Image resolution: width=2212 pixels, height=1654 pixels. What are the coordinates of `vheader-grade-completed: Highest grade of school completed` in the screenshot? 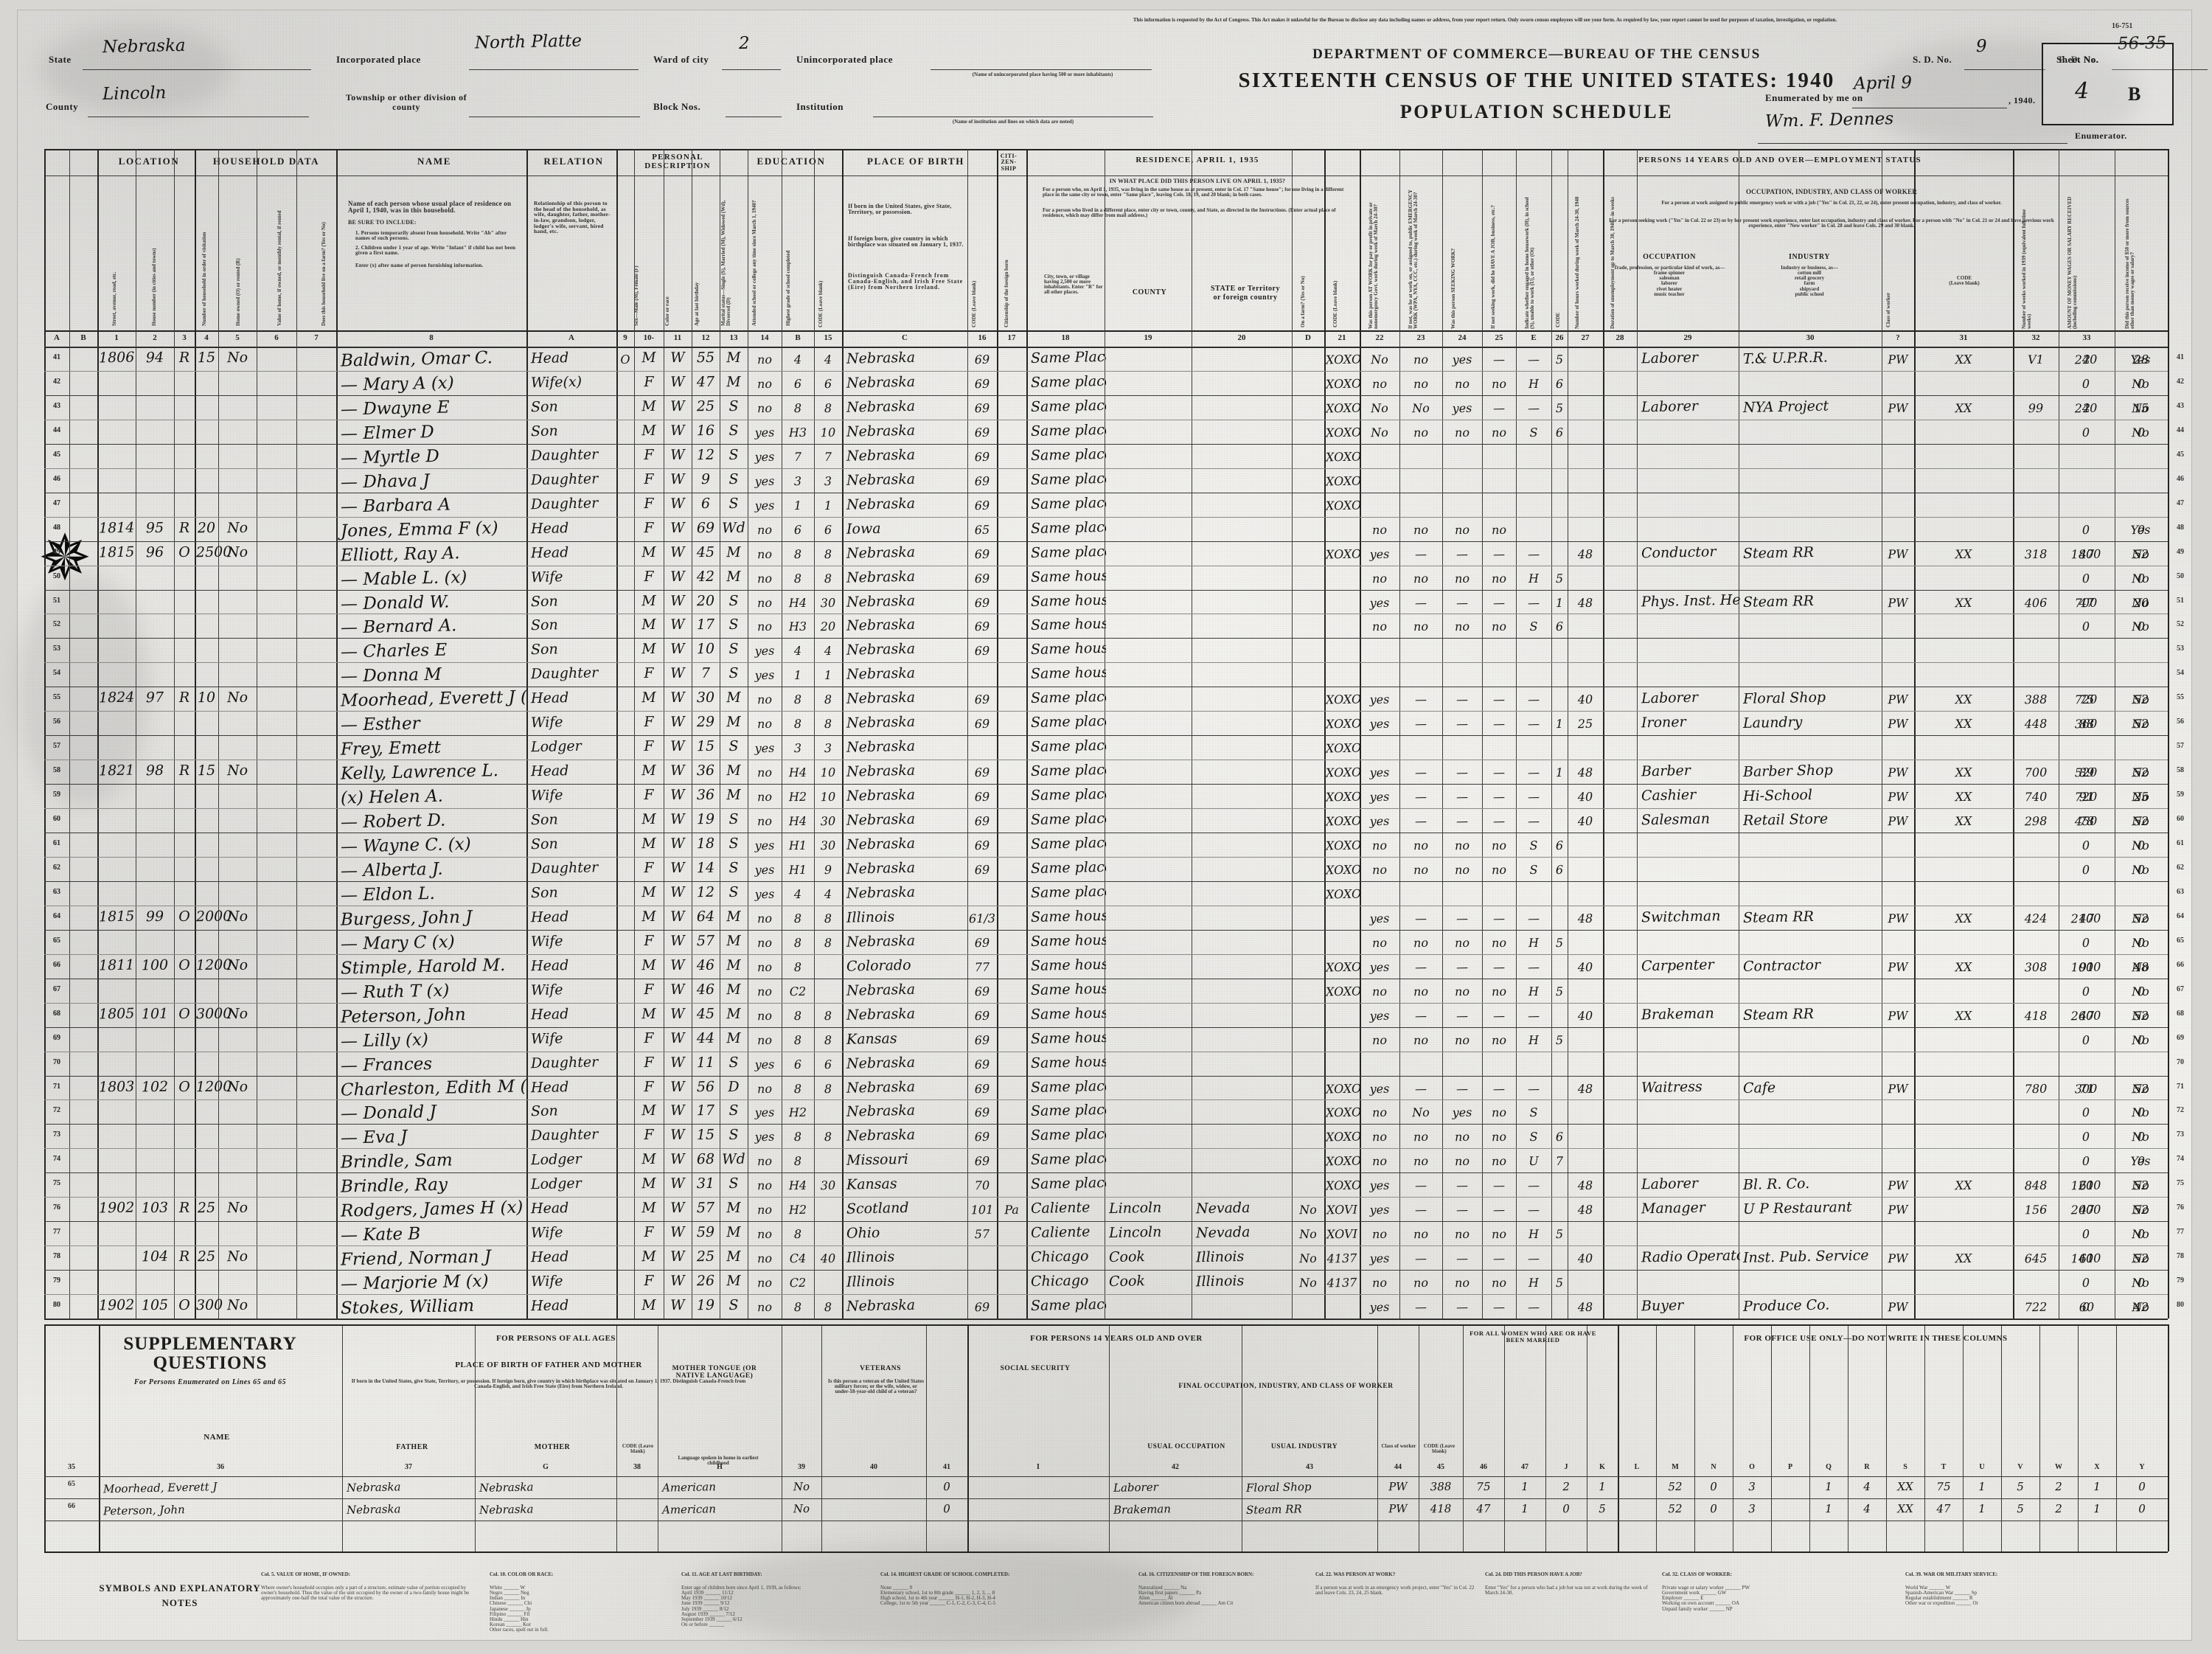 It's located at (788, 288).